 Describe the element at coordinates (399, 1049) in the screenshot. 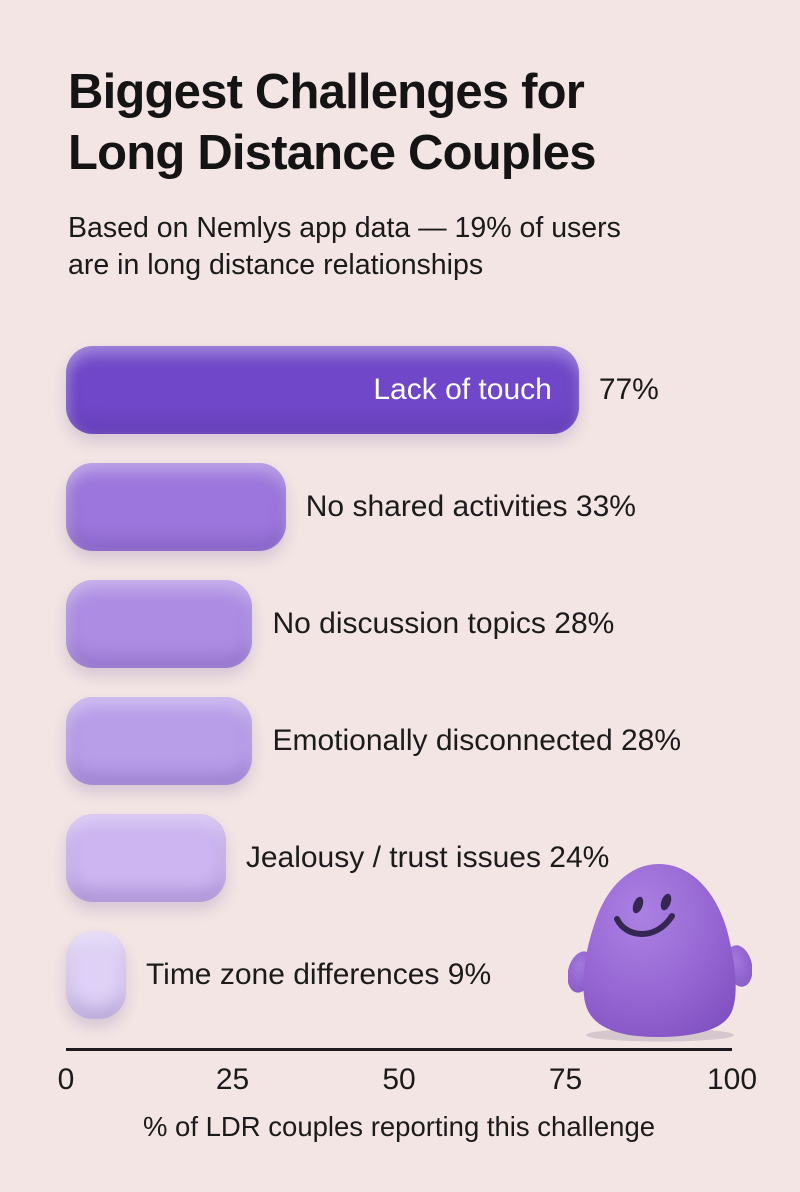

I see `x-axis-line` at that location.